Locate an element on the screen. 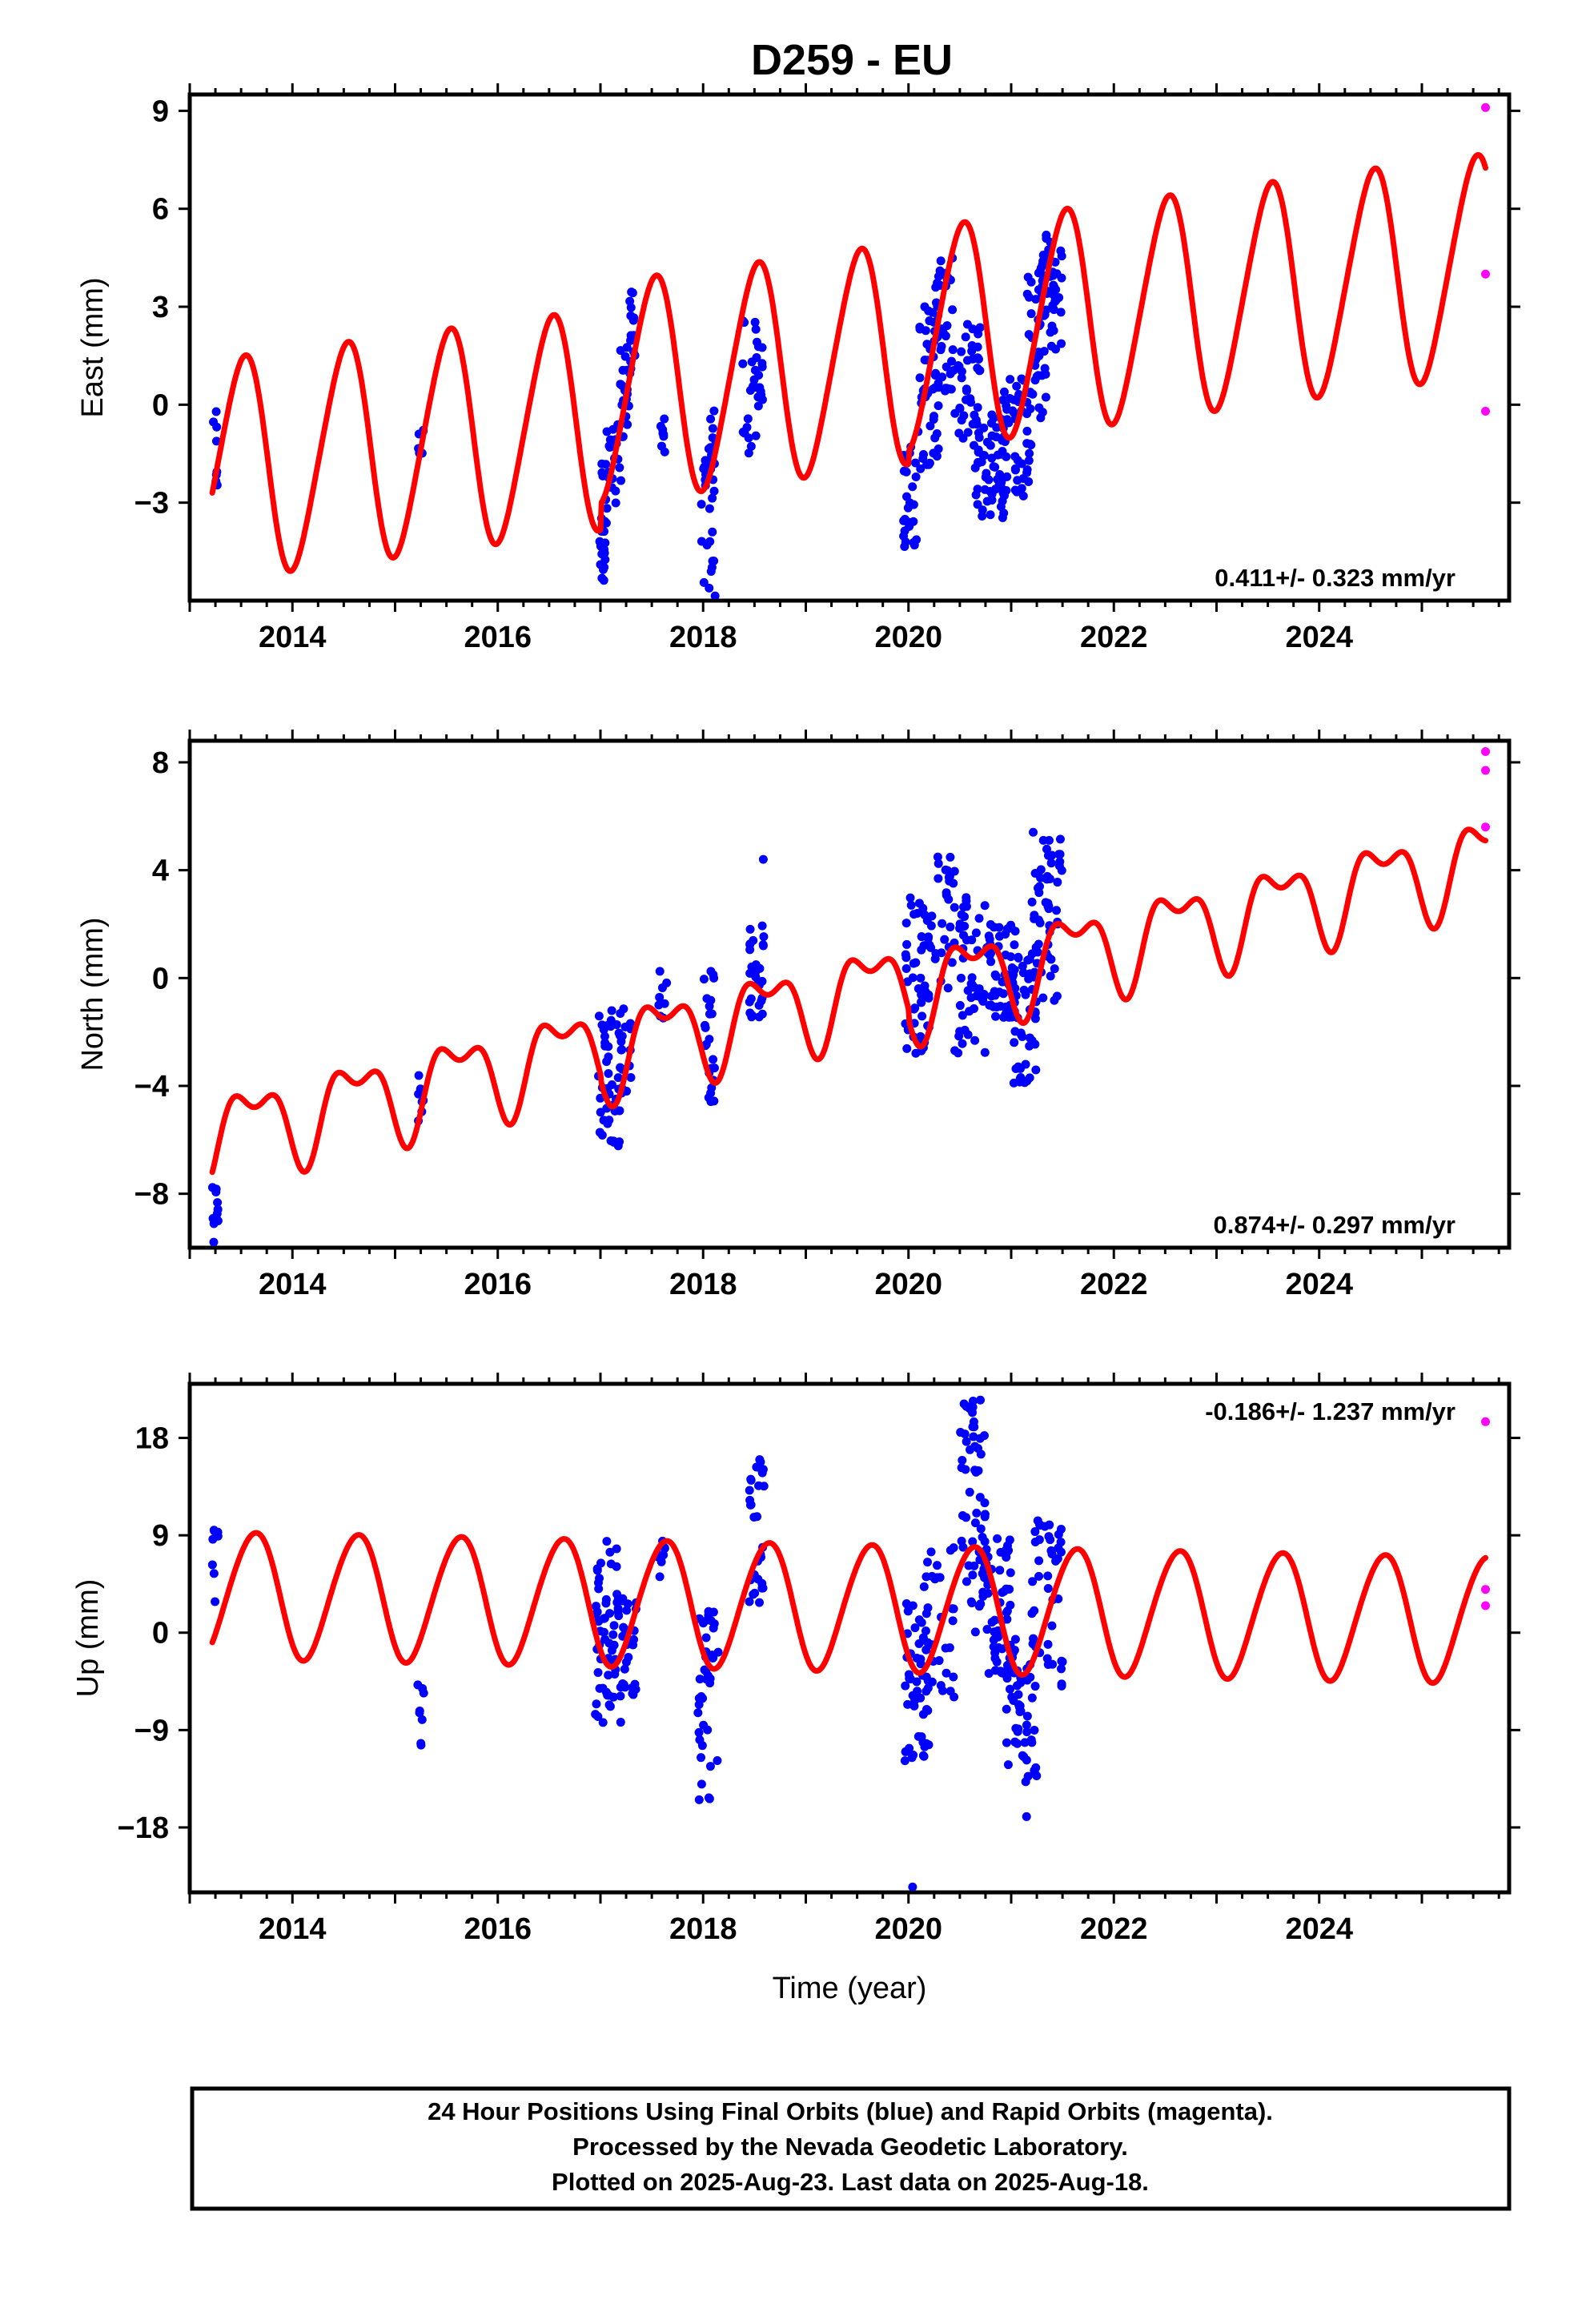 This screenshot has height=2324, width=1582. x-tick-label: 2016 is located at coordinates (498, 637).